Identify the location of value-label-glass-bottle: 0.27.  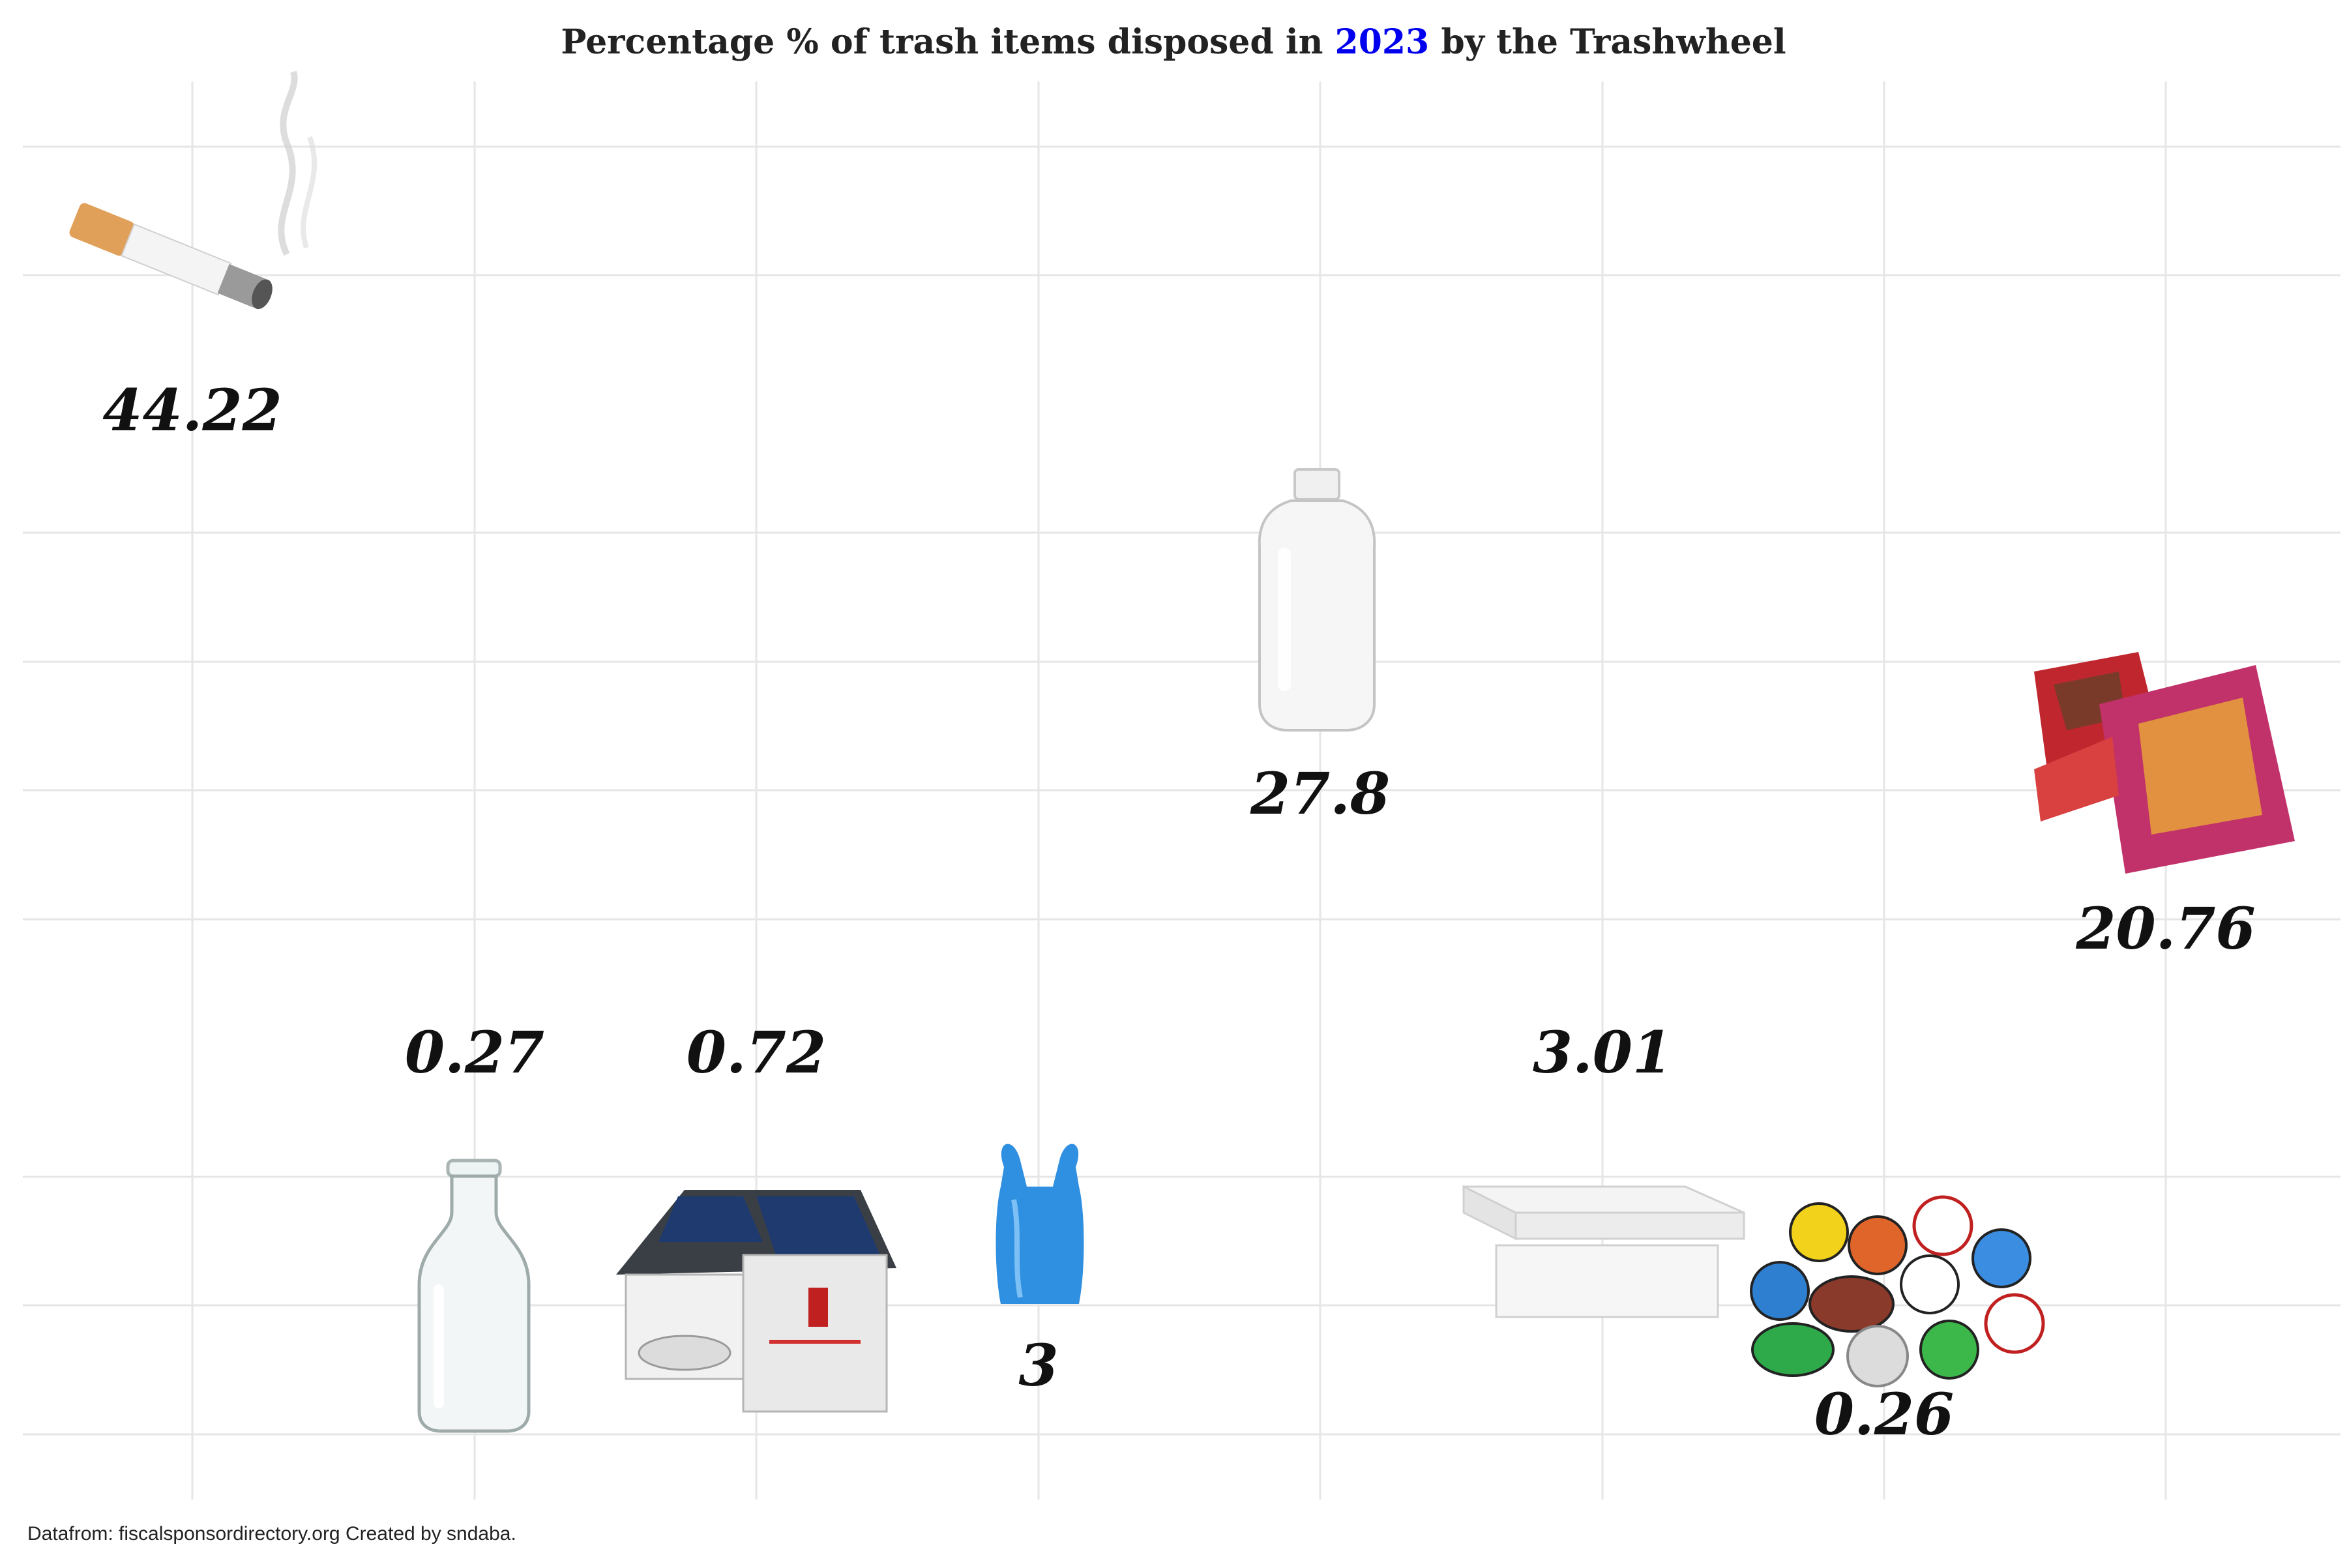
(474, 1052).